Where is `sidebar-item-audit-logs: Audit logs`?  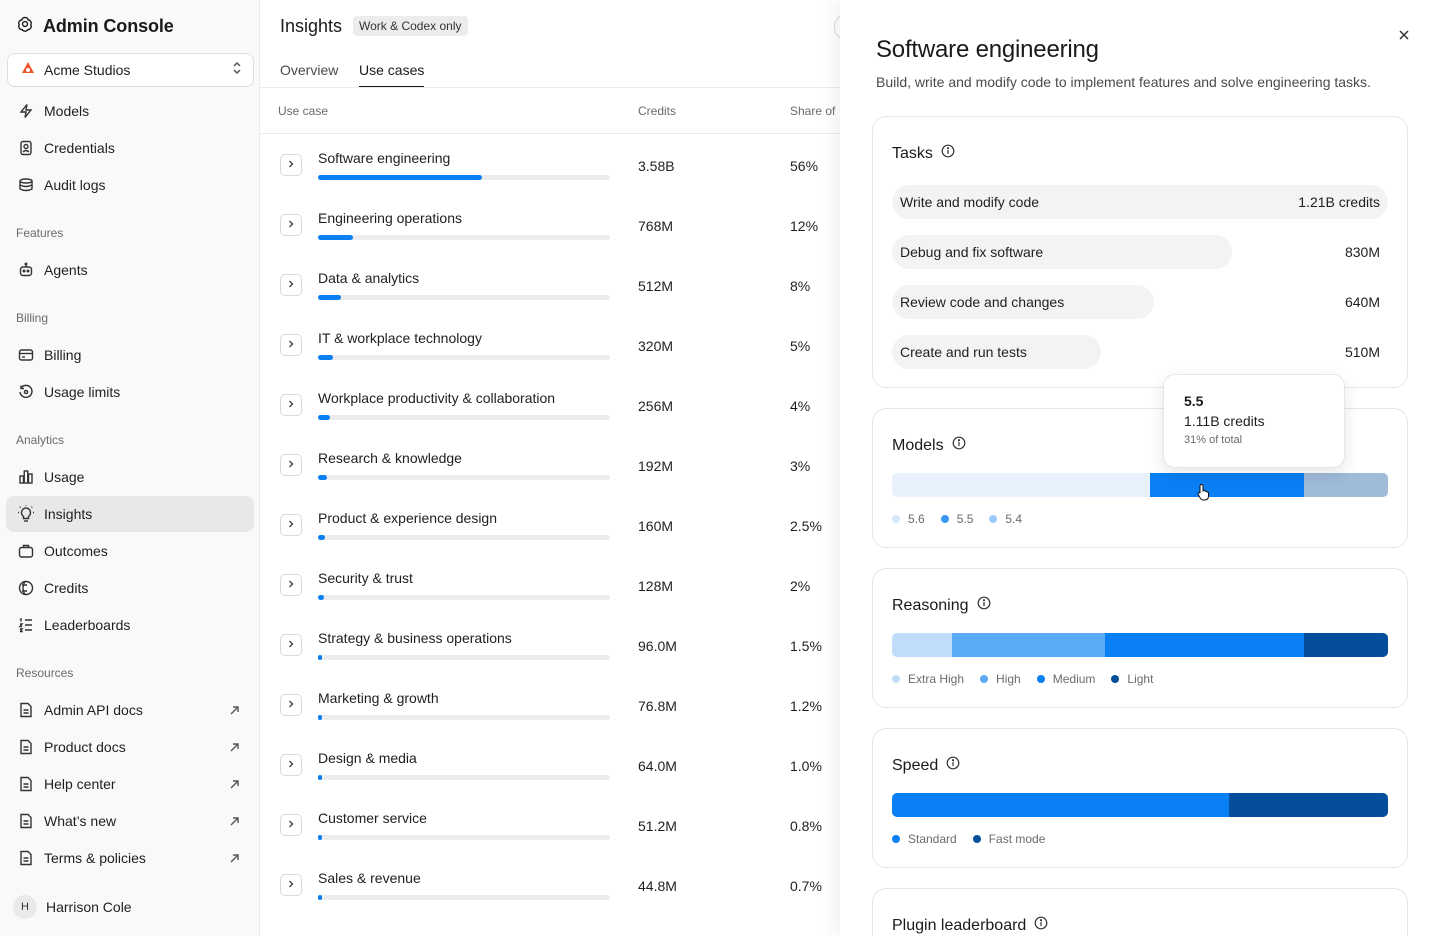
sidebar-item-audit-logs: Audit logs is located at coordinates (130, 185).